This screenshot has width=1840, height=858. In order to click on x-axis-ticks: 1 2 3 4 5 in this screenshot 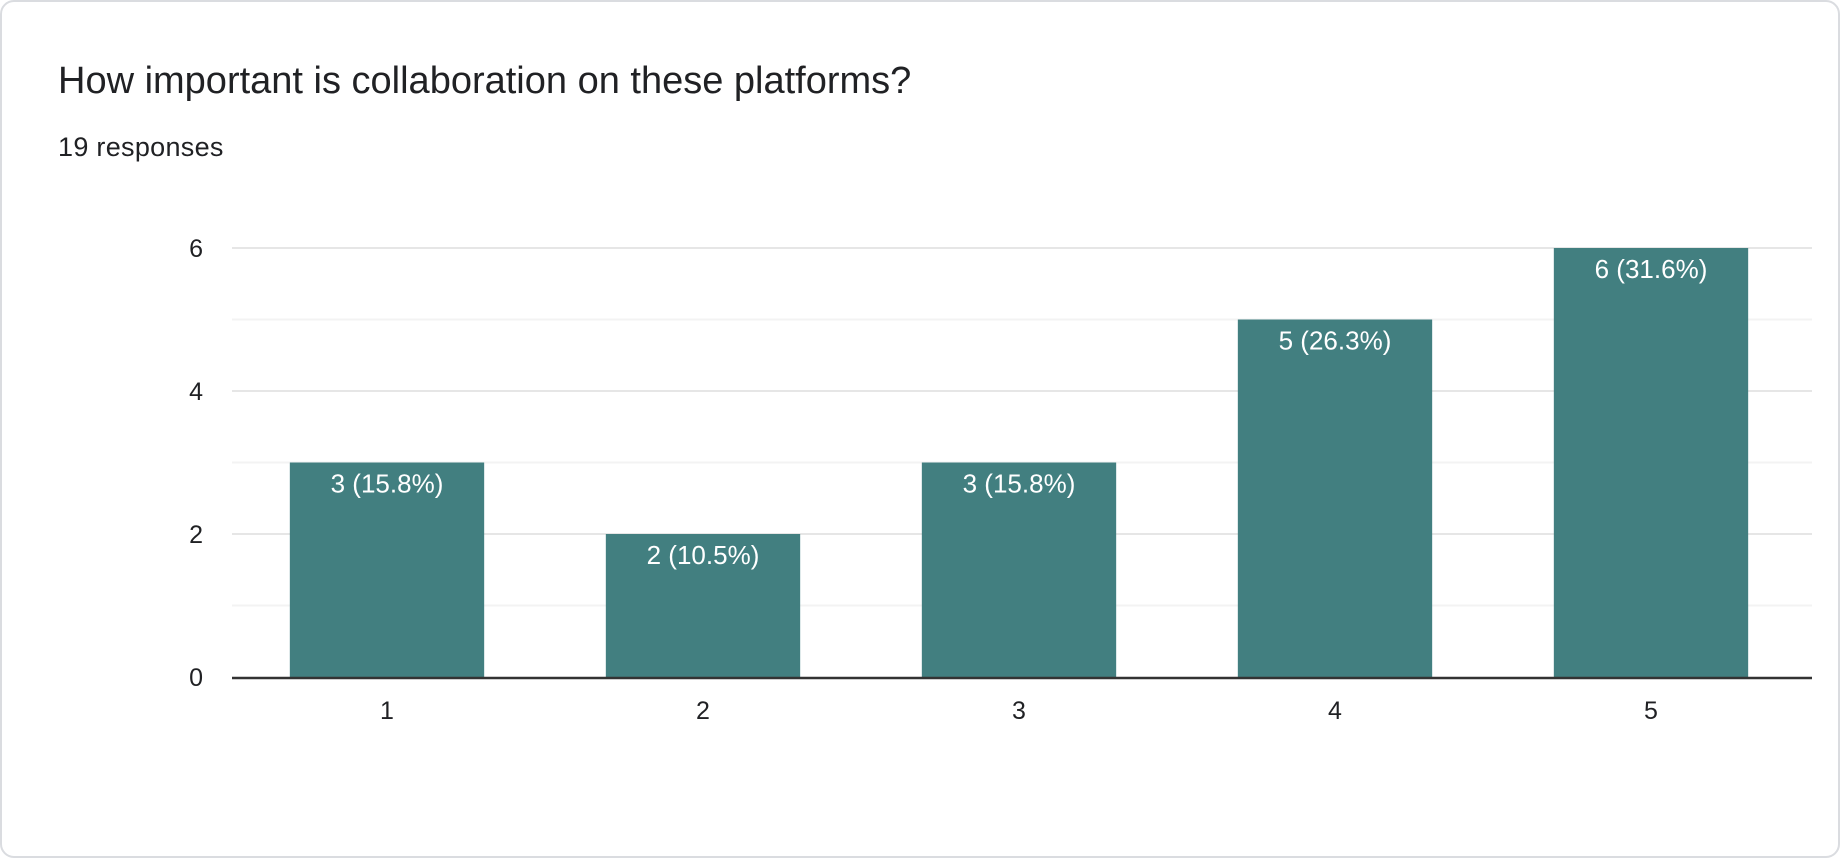, I will do `click(1019, 711)`.